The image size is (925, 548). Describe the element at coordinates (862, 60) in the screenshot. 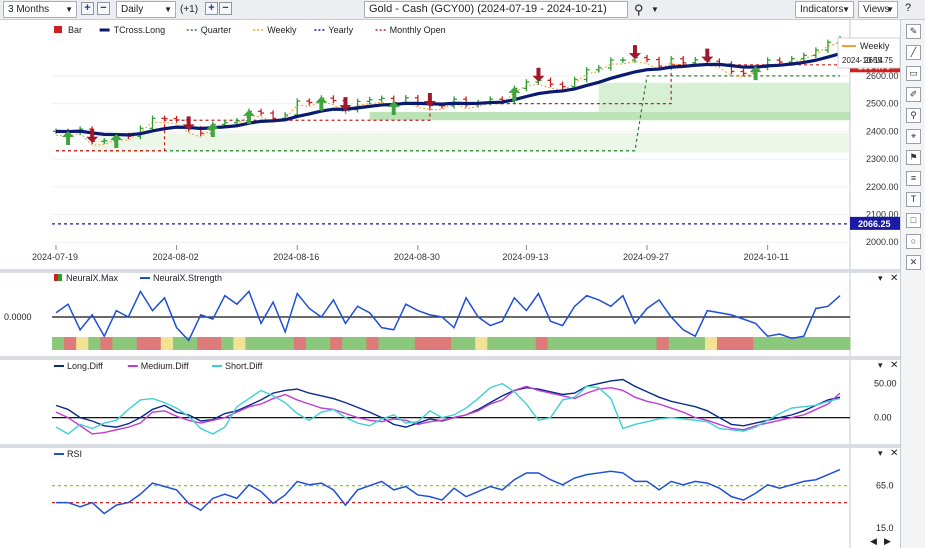

I see `tooltip-date: 2024-10-14` at that location.